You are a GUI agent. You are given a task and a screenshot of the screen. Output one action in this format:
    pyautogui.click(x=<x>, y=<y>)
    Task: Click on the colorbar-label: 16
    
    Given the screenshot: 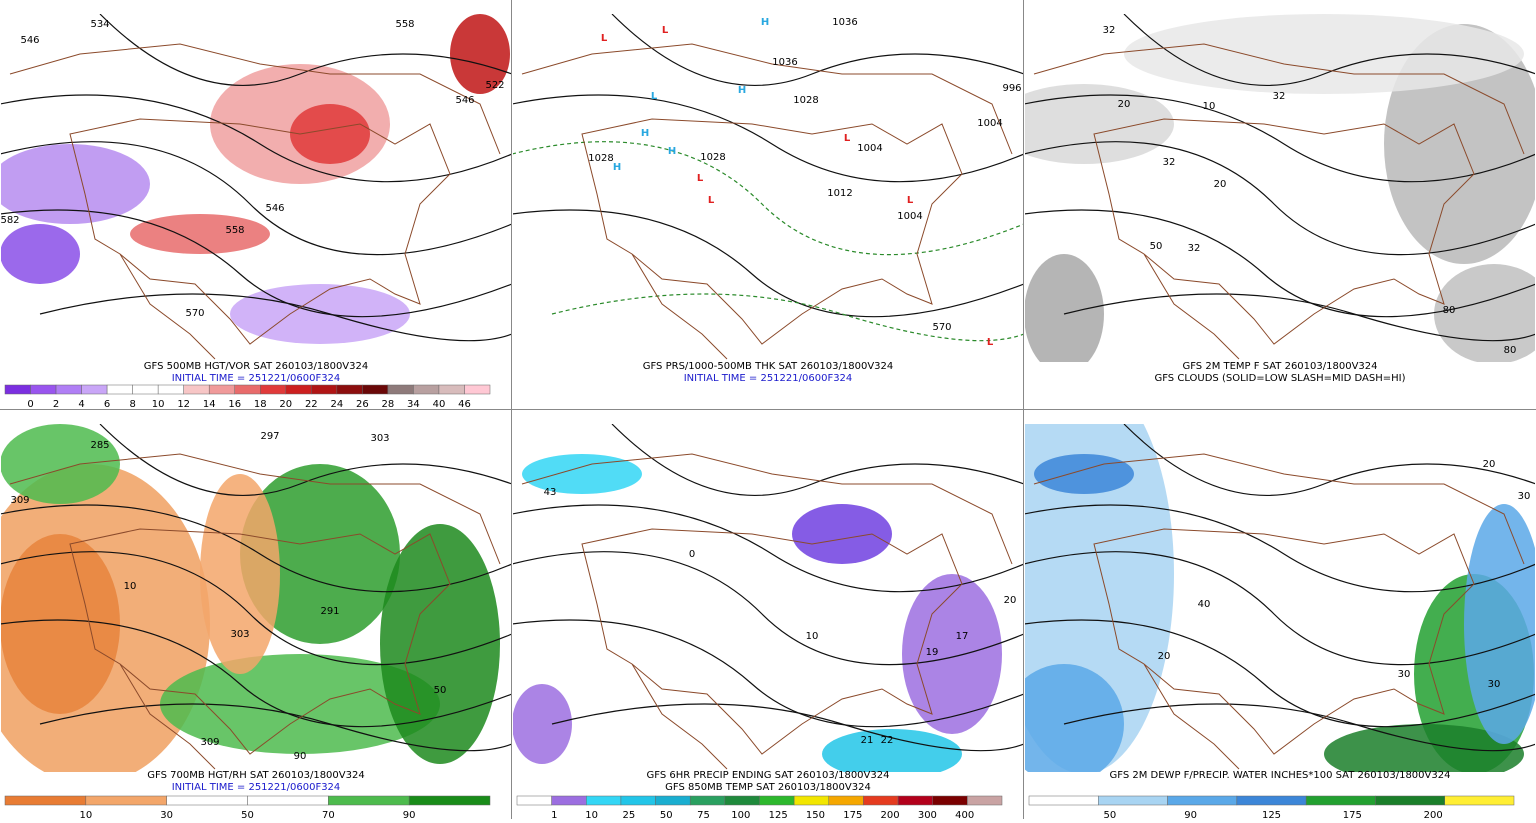 What is the action you would take?
    pyautogui.click(x=234, y=404)
    